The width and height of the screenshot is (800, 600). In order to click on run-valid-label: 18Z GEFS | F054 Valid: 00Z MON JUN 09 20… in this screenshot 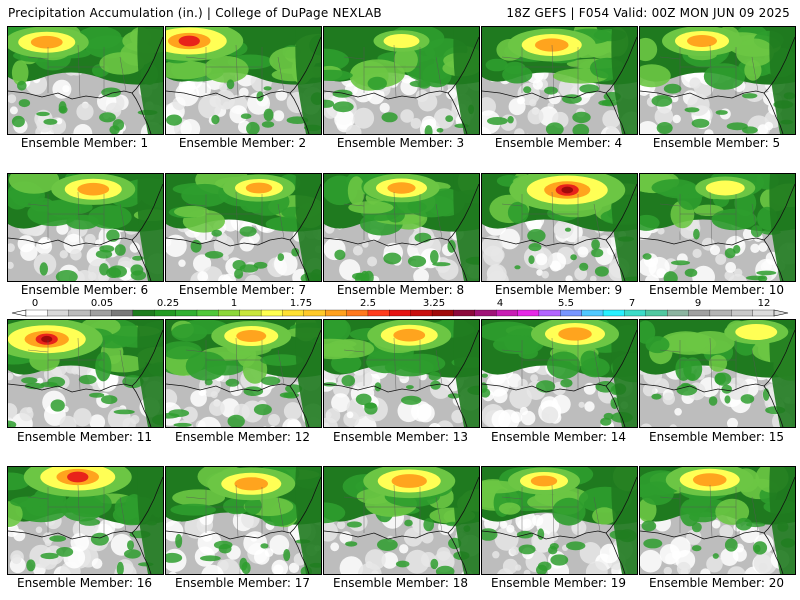, I will do `click(648, 13)`.